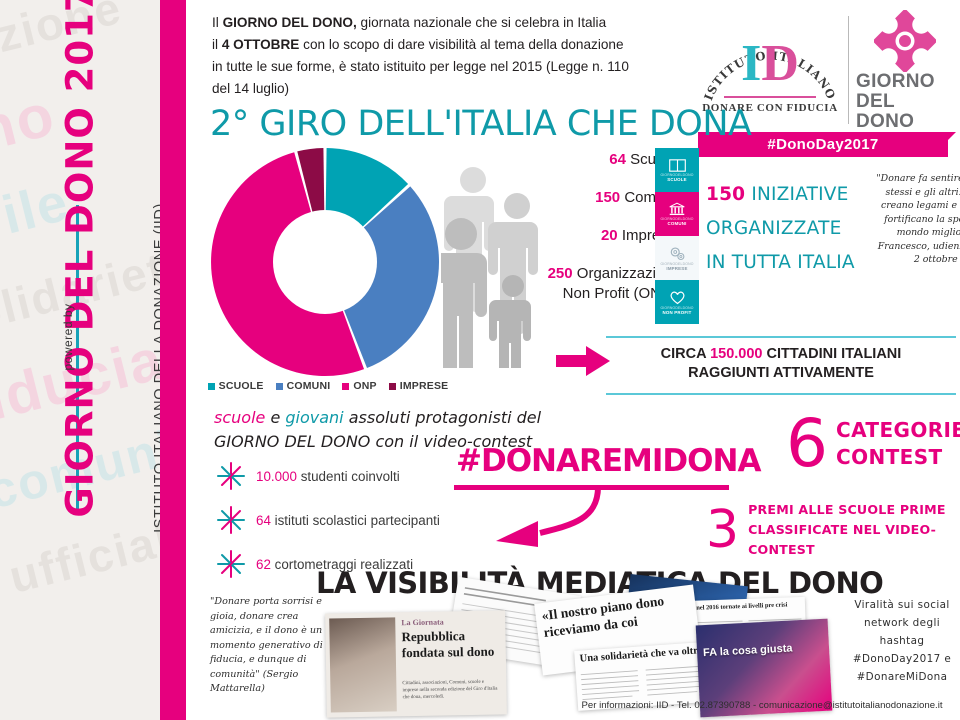 The height and width of the screenshot is (720, 960). Describe the element at coordinates (156, 368) in the screenshot. I see `organization-label: ISTITUTO ITALIANO DELLA DONAZIONE (IID)` at that location.